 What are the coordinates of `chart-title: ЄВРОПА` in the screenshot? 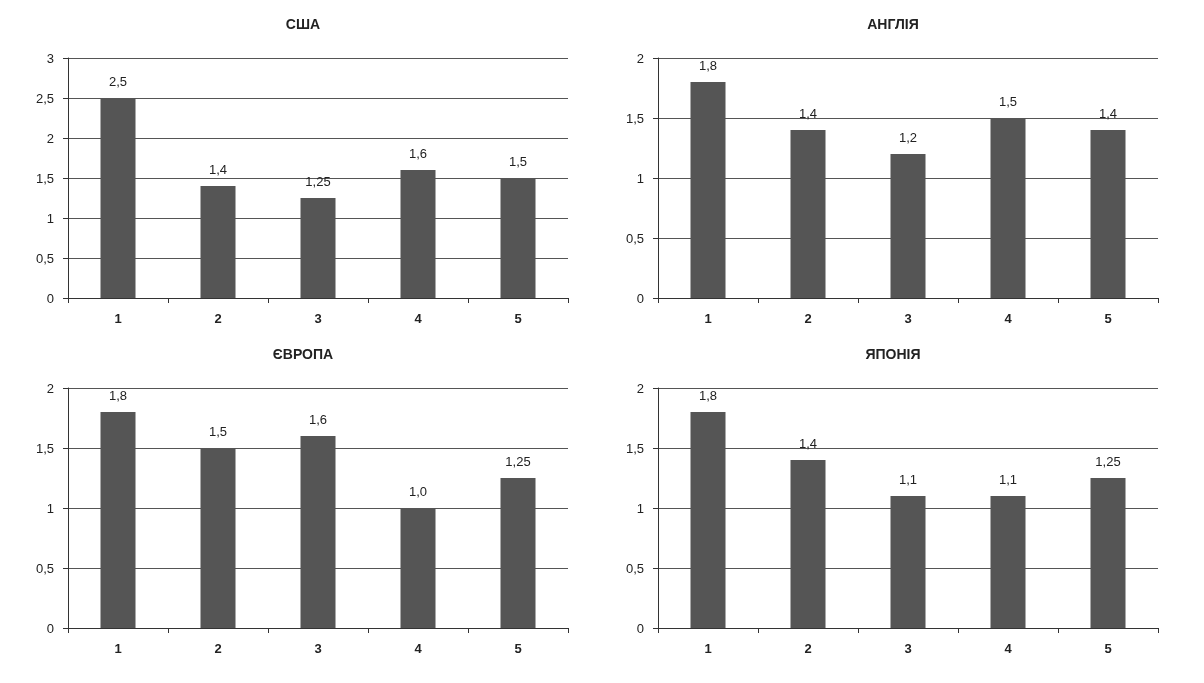 It's located at (303, 354).